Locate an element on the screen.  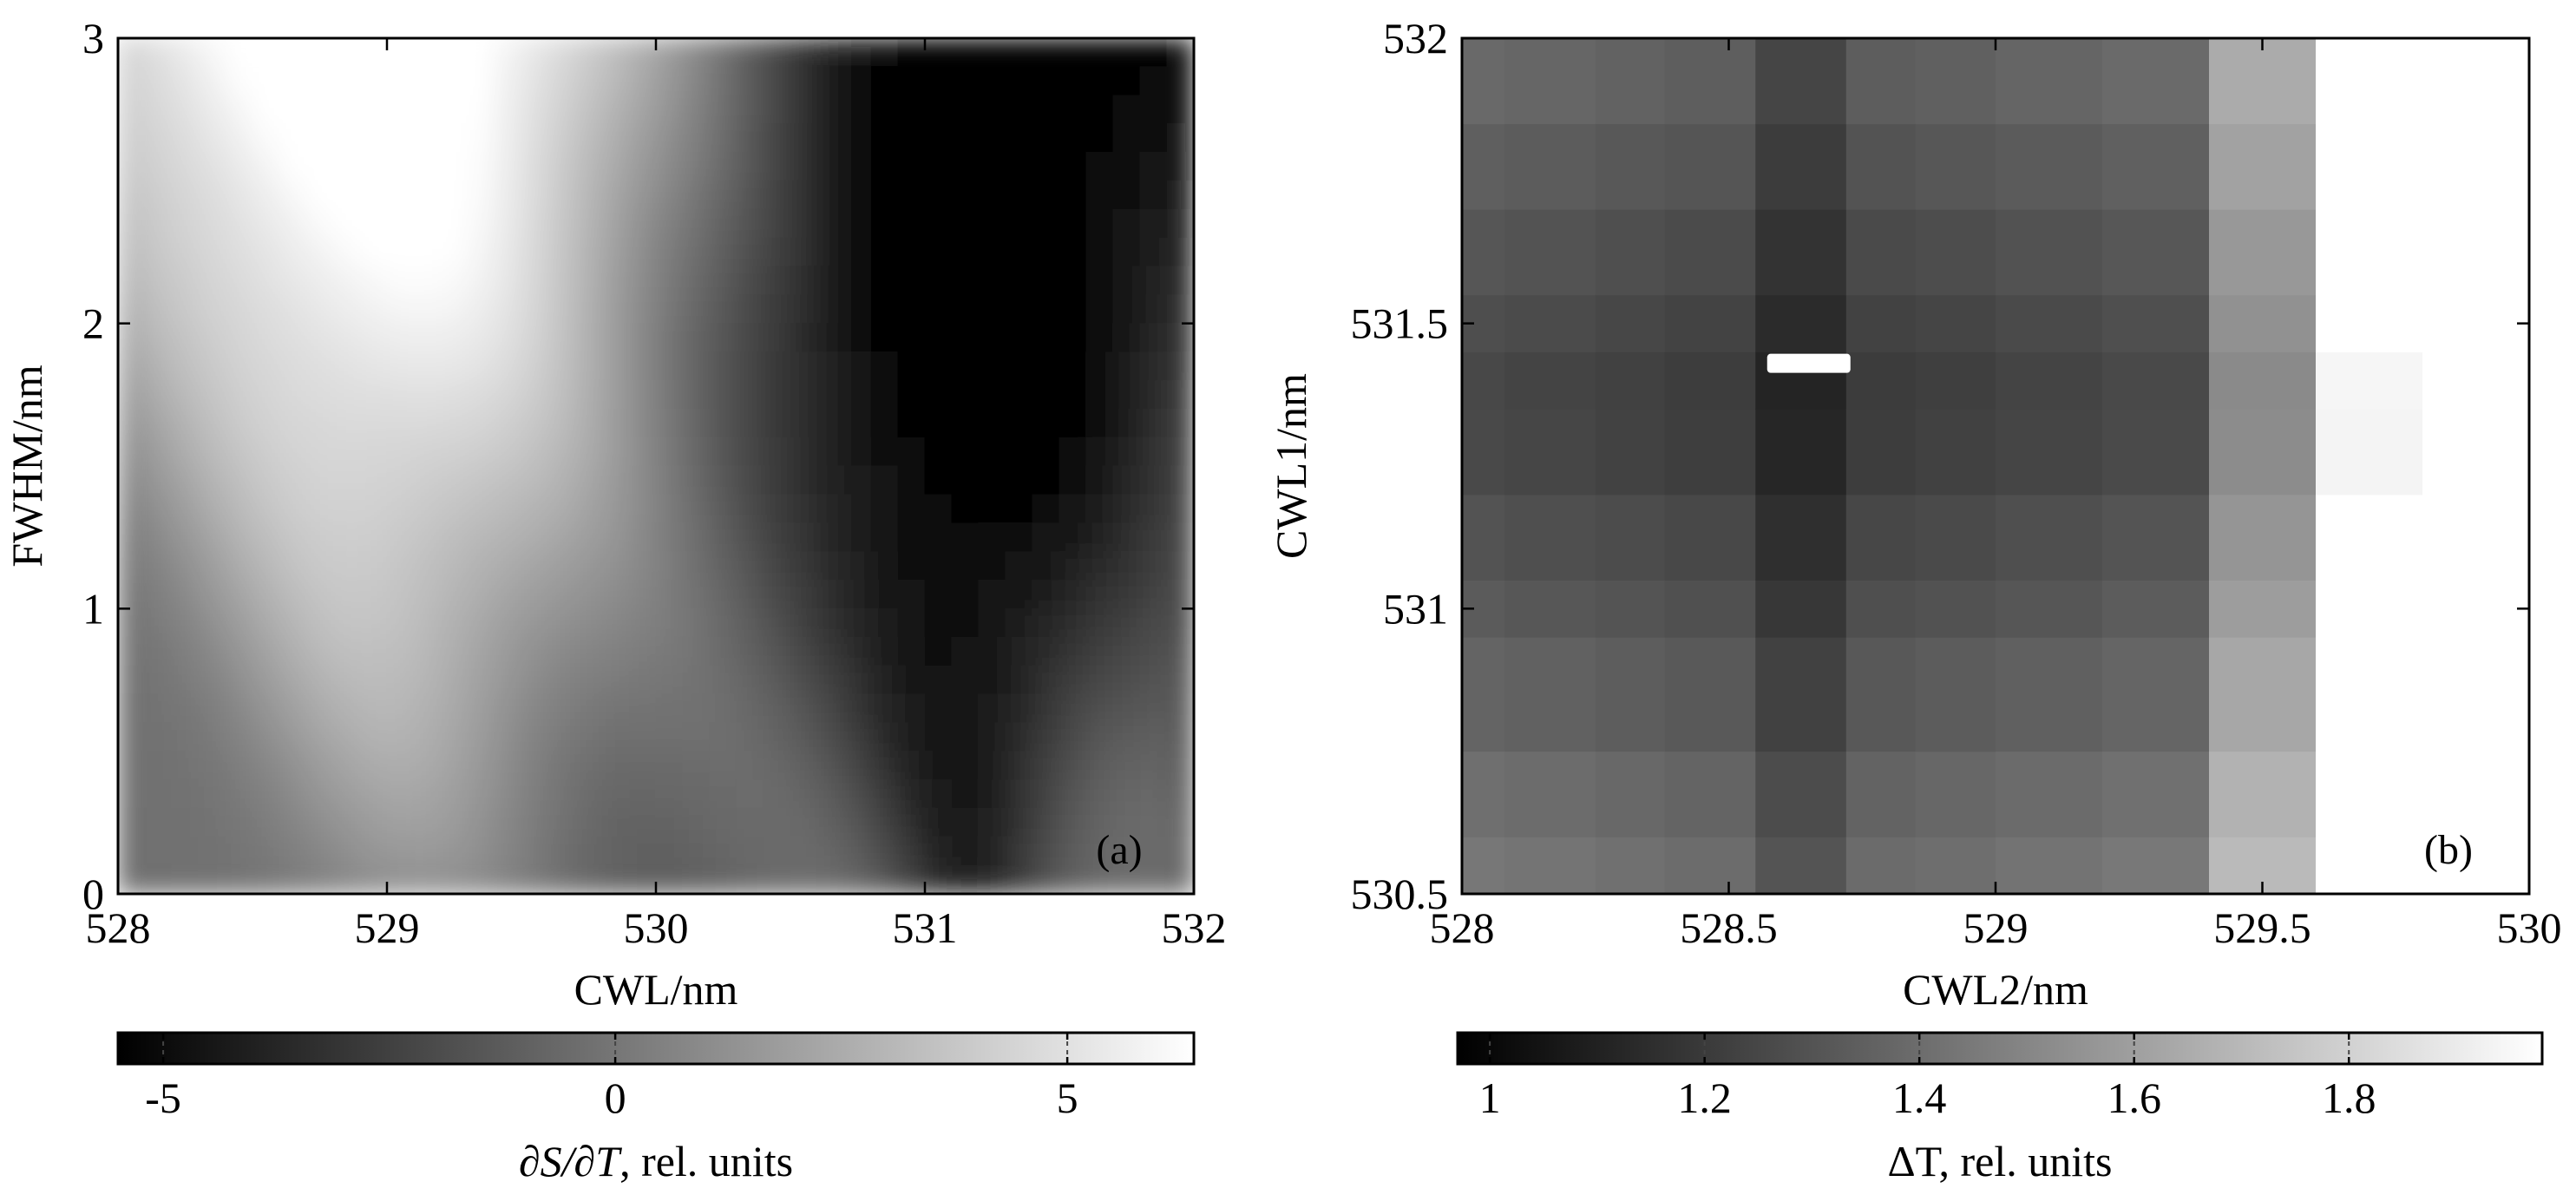
x-tick-label: 530 is located at coordinates (2529, 927).